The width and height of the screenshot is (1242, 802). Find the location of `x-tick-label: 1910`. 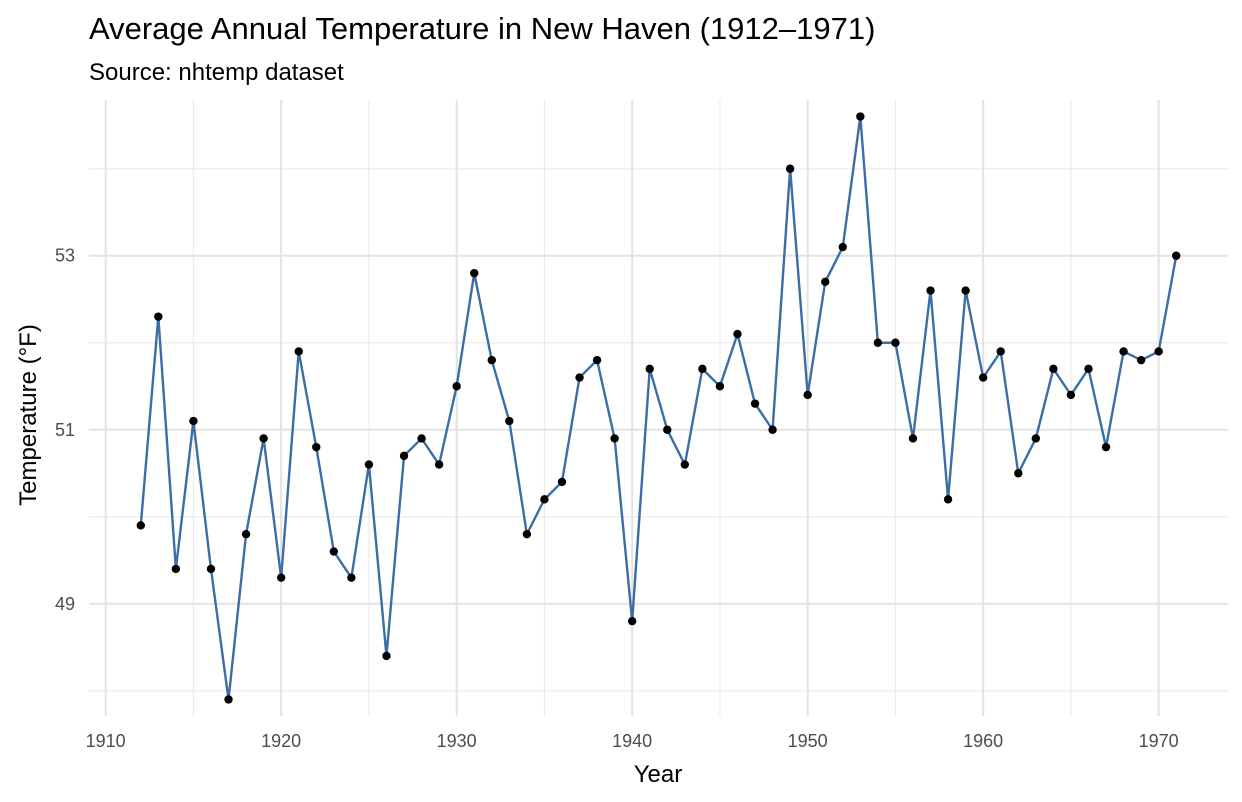

x-tick-label: 1910 is located at coordinates (106, 741).